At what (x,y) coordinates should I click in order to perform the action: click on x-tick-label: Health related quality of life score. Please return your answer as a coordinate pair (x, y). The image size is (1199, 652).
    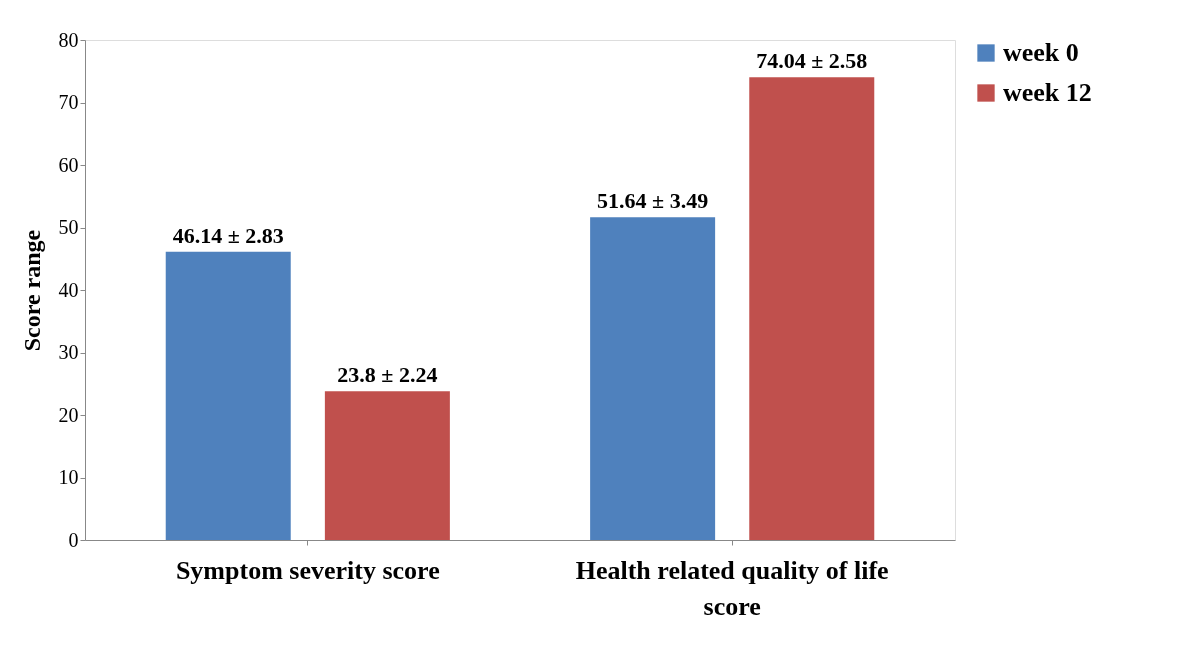
    Looking at the image, I should click on (732, 588).